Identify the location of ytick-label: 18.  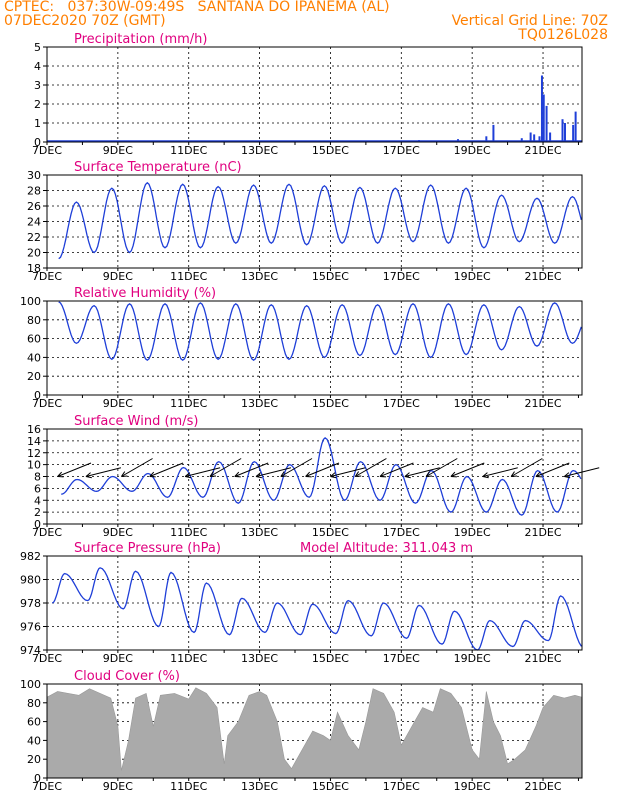
(34, 268).